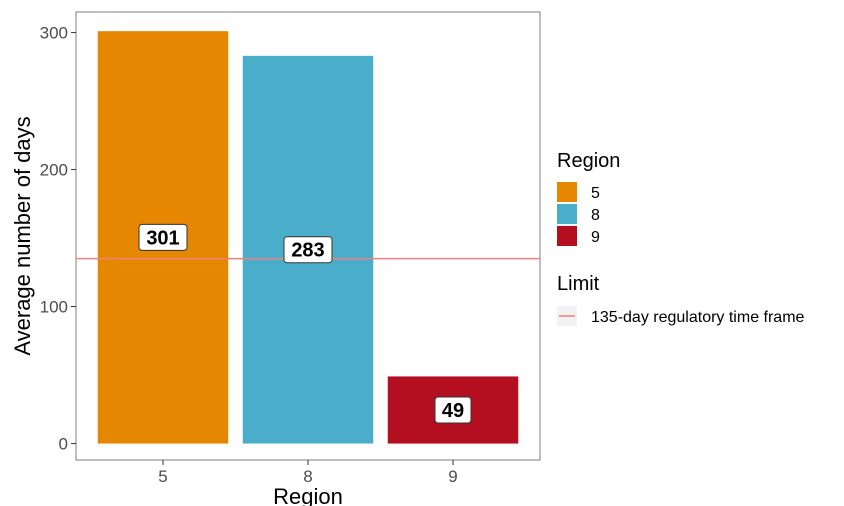 This screenshot has width=844, height=506. I want to click on y-tick-label: 300, so click(54, 33).